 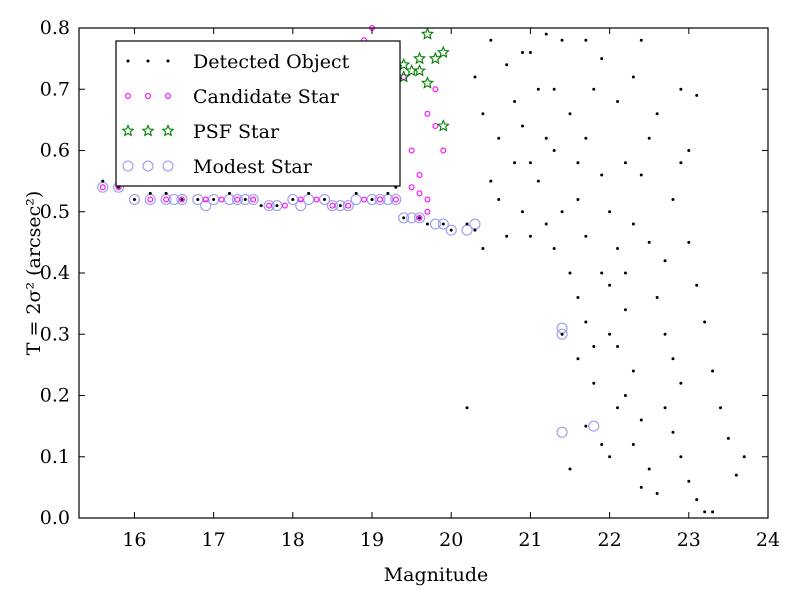 I want to click on legend-item: Candidate Star, so click(x=232, y=97).